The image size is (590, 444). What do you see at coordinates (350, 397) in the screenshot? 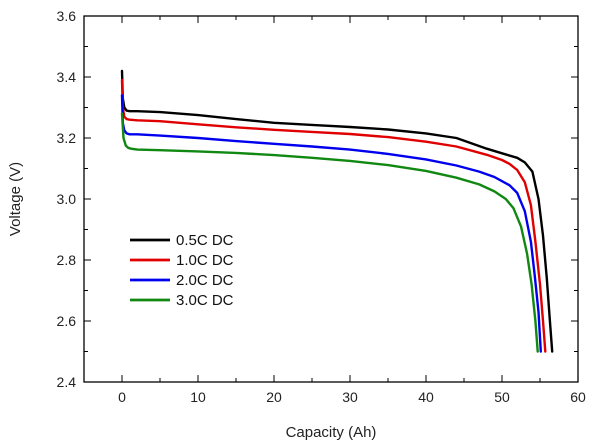
I see `x-tick-label: 30` at bounding box center [350, 397].